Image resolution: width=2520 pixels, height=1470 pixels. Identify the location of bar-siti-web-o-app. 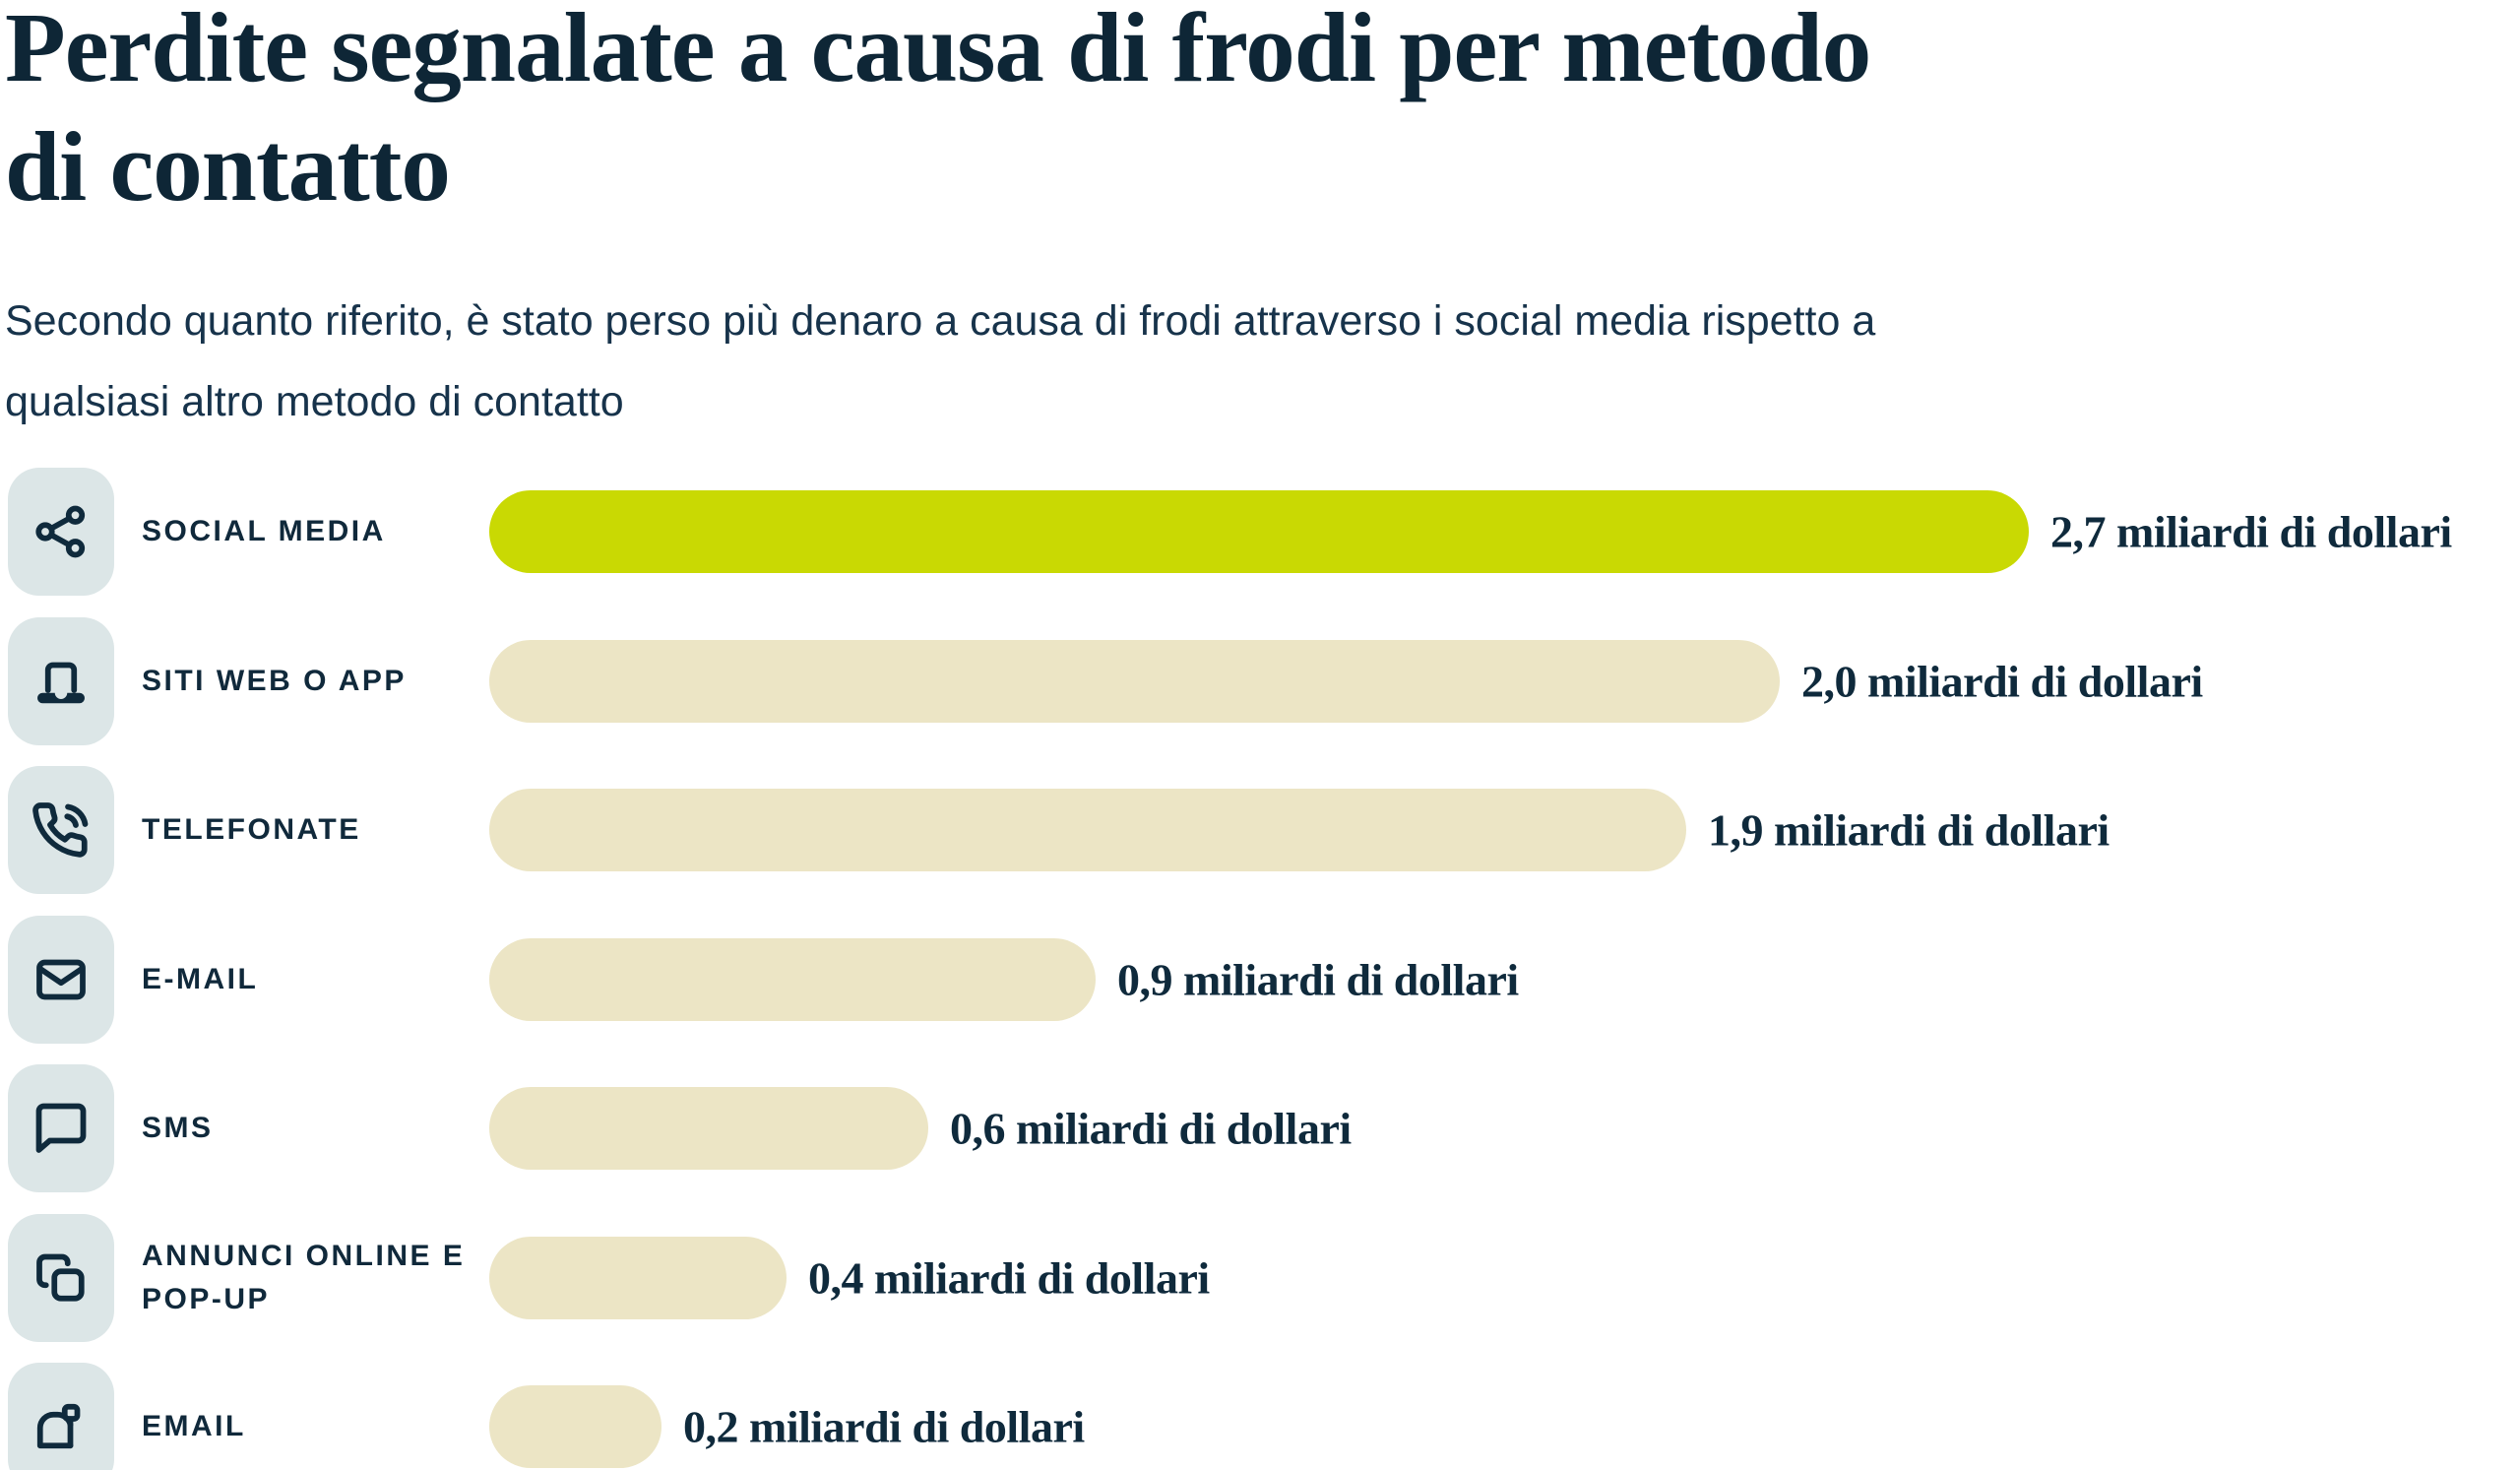
(1134, 681).